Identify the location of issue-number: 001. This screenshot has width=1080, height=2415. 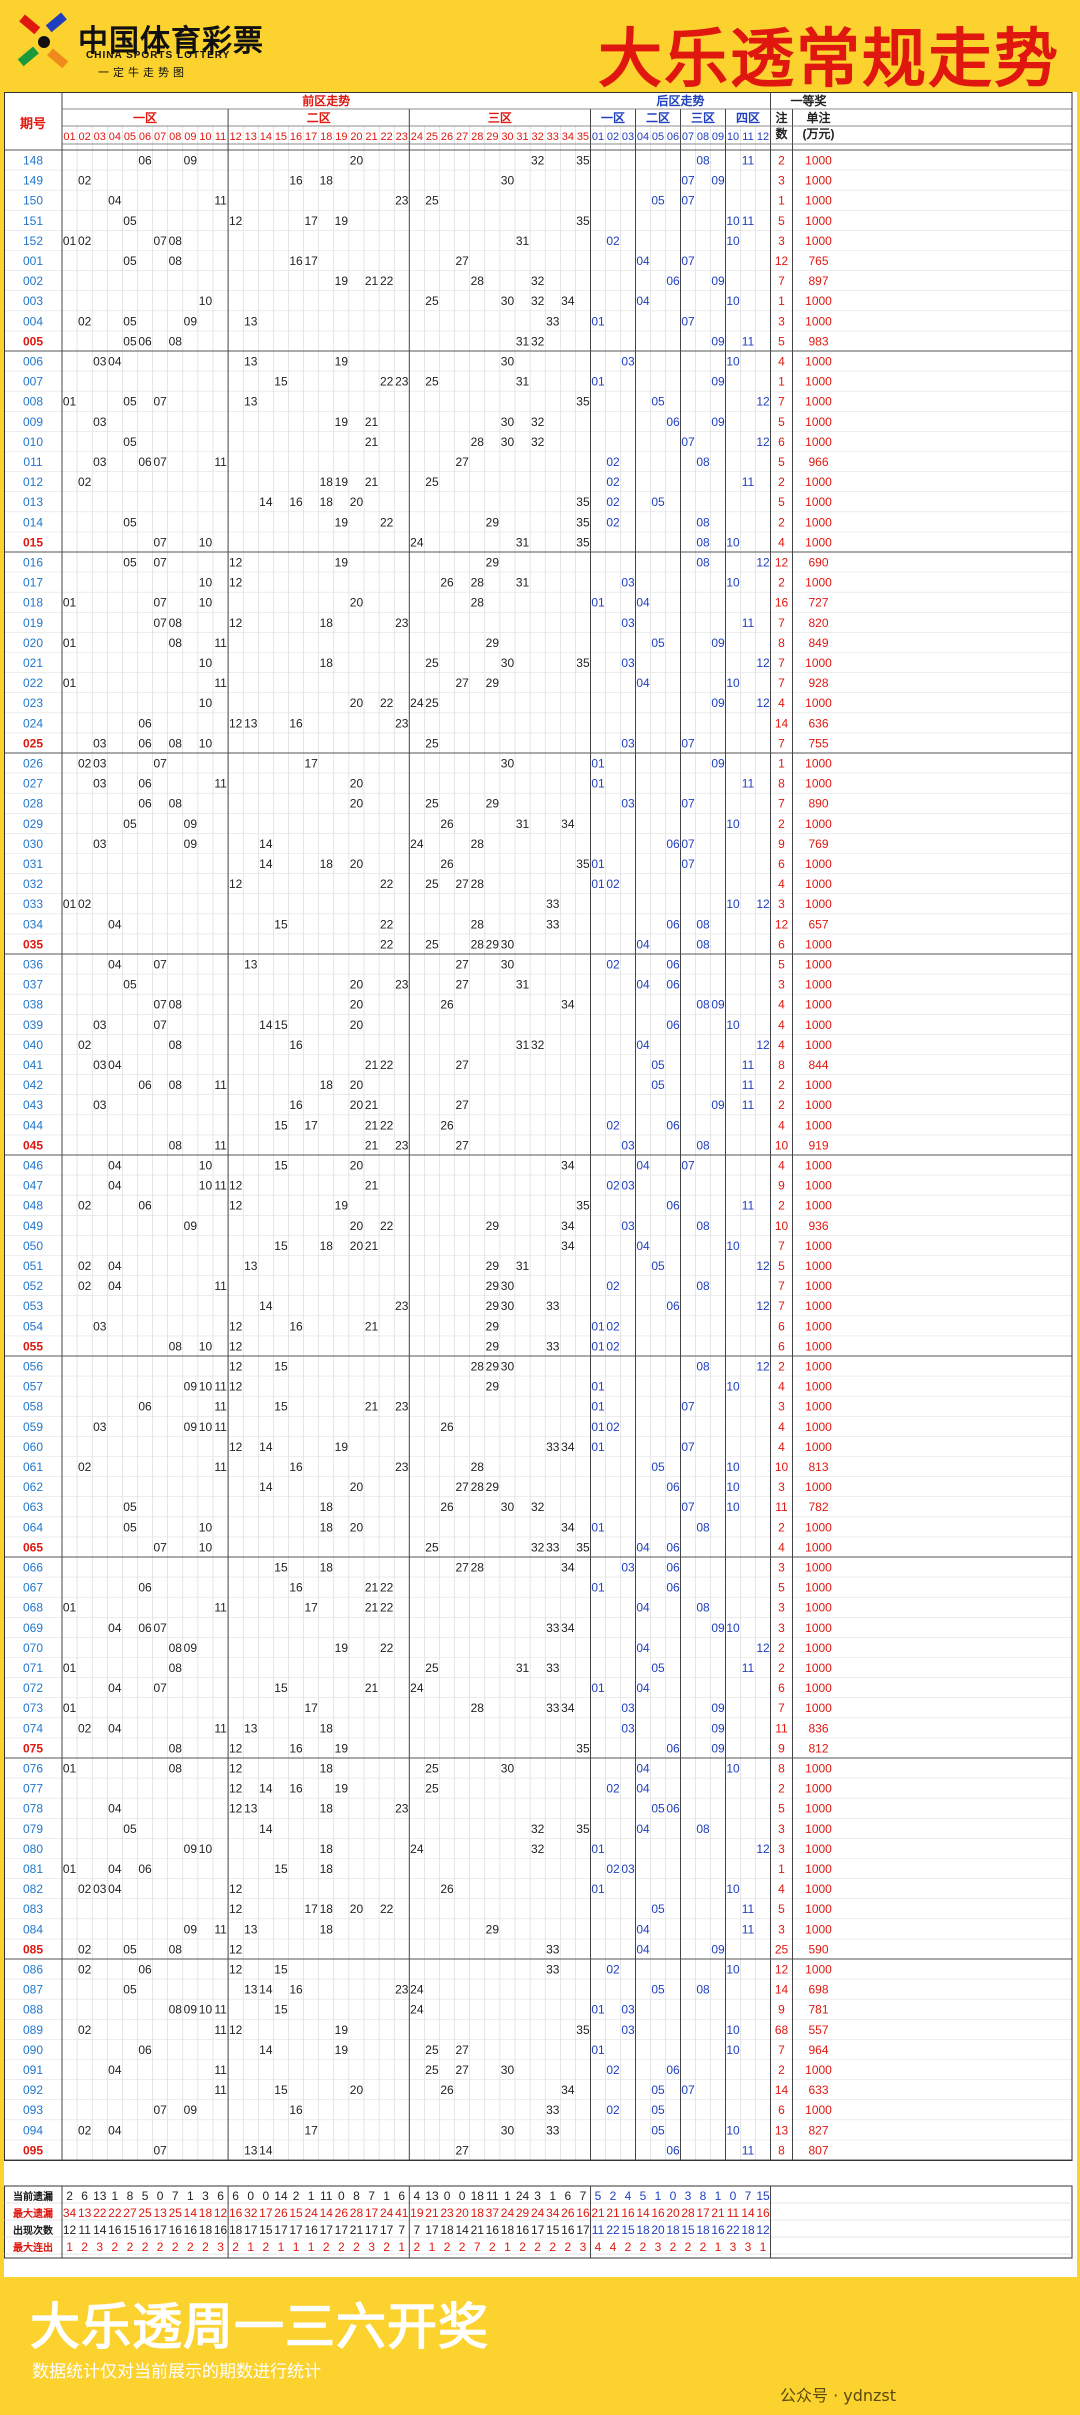
(33, 261).